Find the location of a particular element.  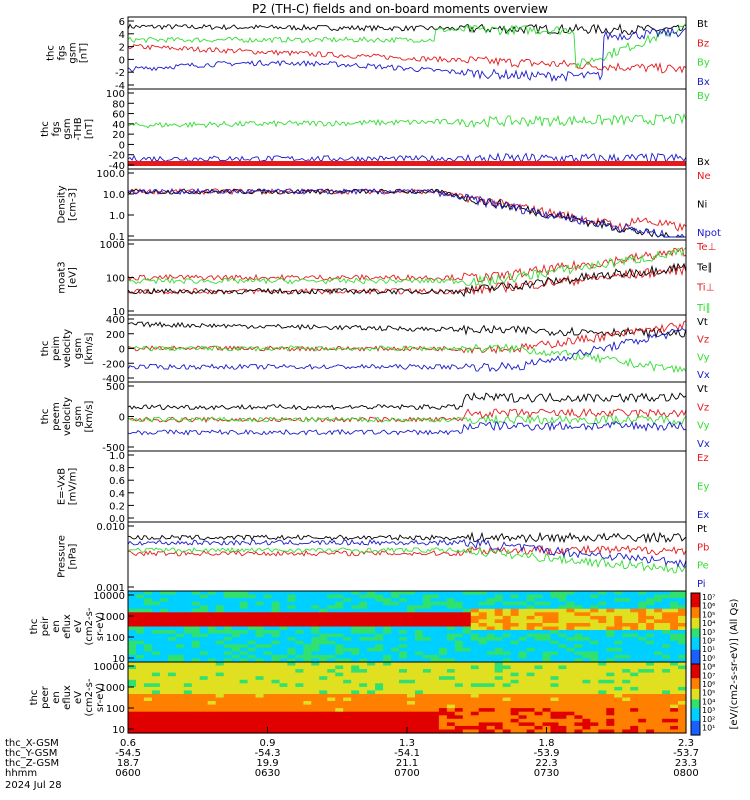

y-axis-label-line: -THB is located at coordinates (78, 128).